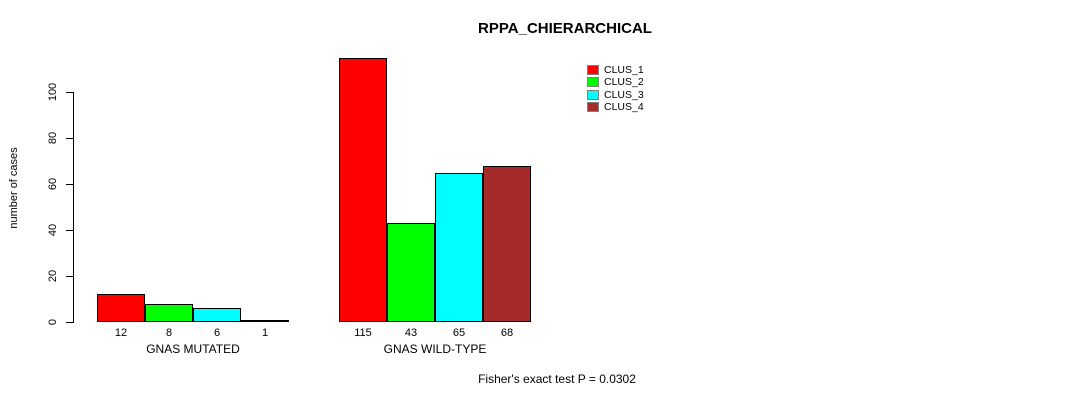  I want to click on bar-value-label: 12, so click(121, 333).